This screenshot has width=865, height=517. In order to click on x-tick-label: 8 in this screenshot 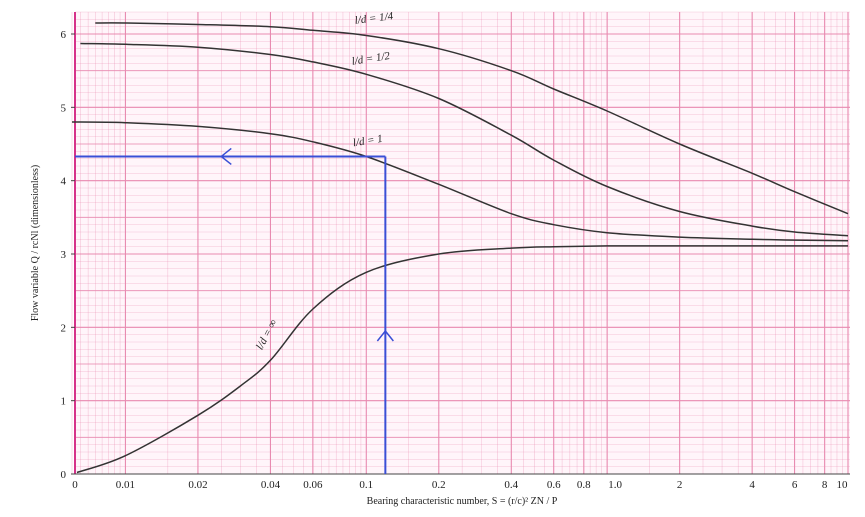, I will do `click(825, 485)`.